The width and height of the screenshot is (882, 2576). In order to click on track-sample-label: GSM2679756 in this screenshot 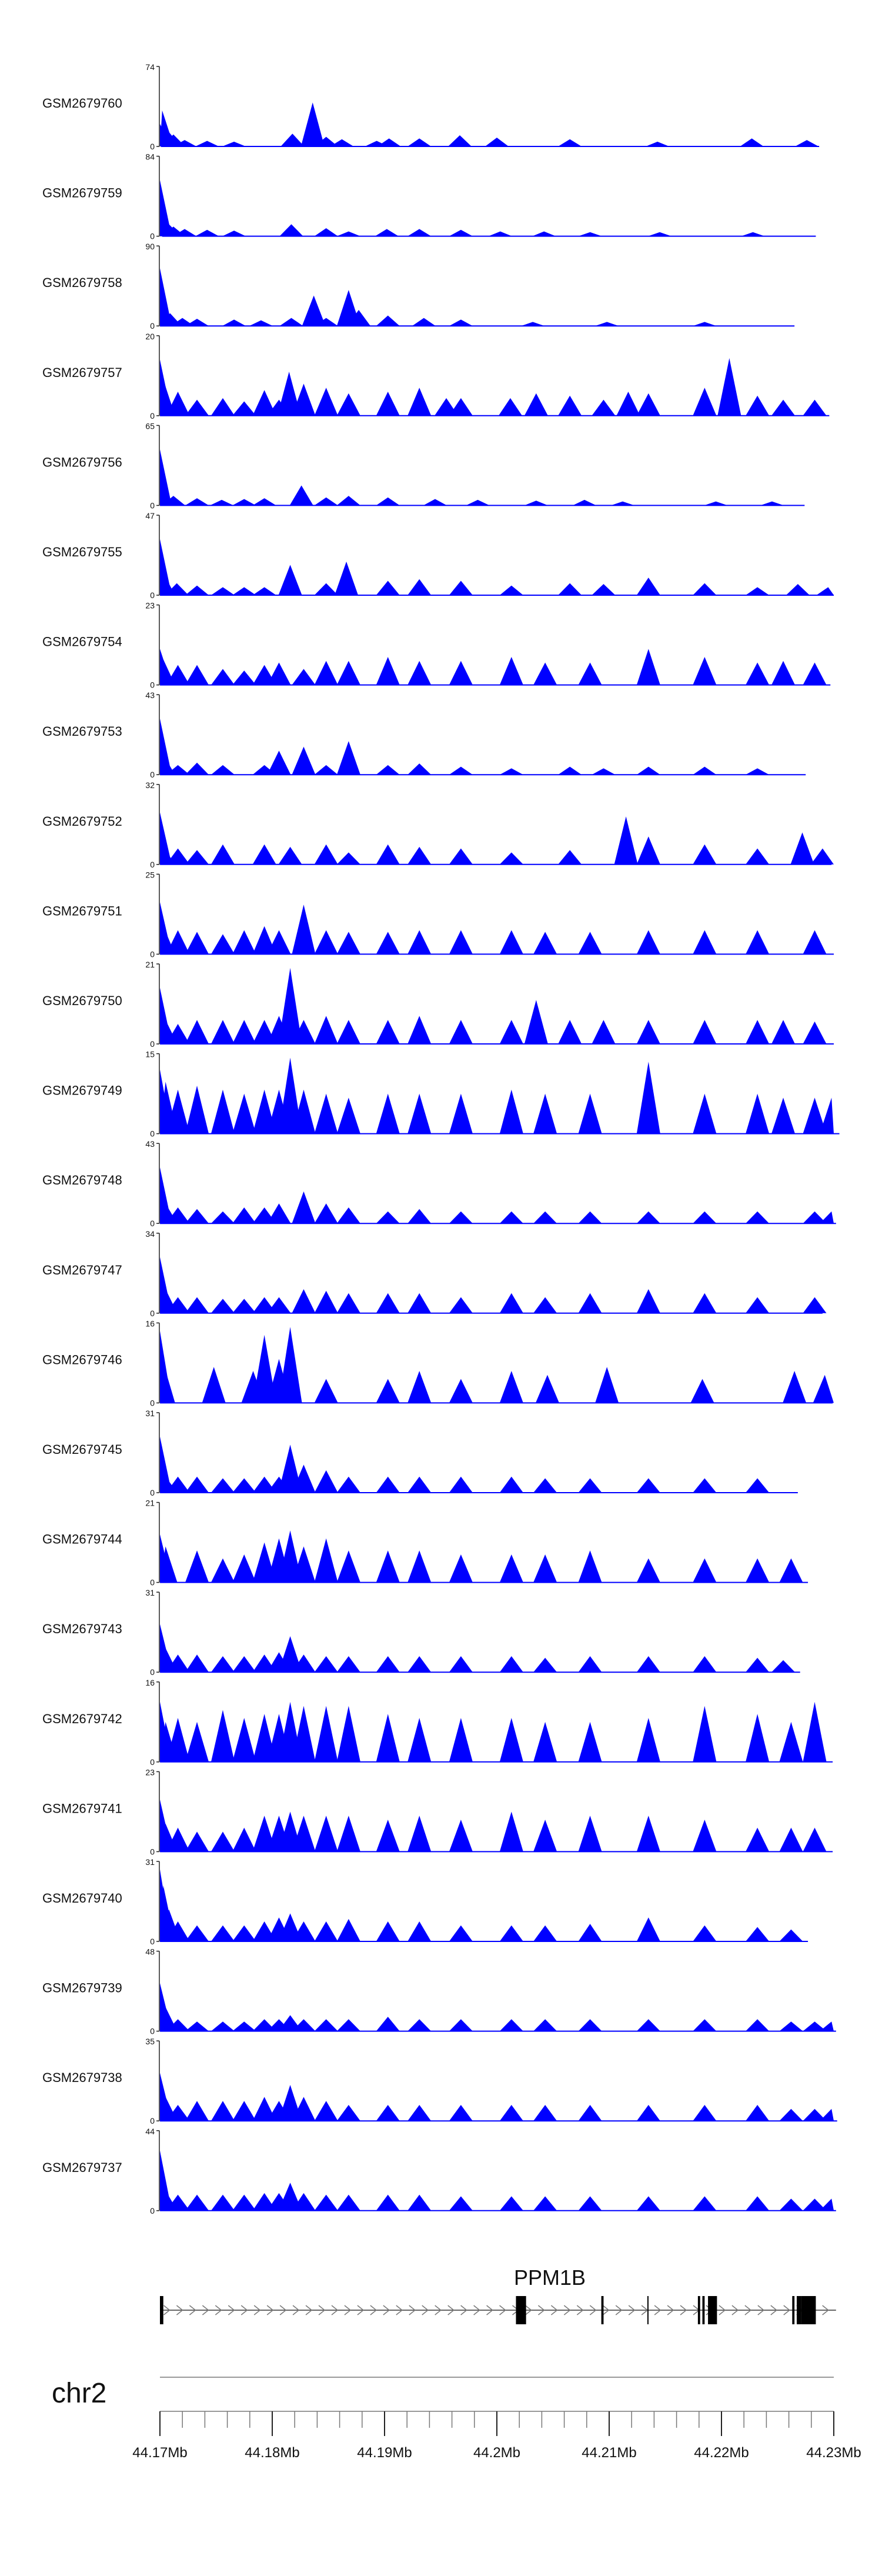, I will do `click(82, 462)`.